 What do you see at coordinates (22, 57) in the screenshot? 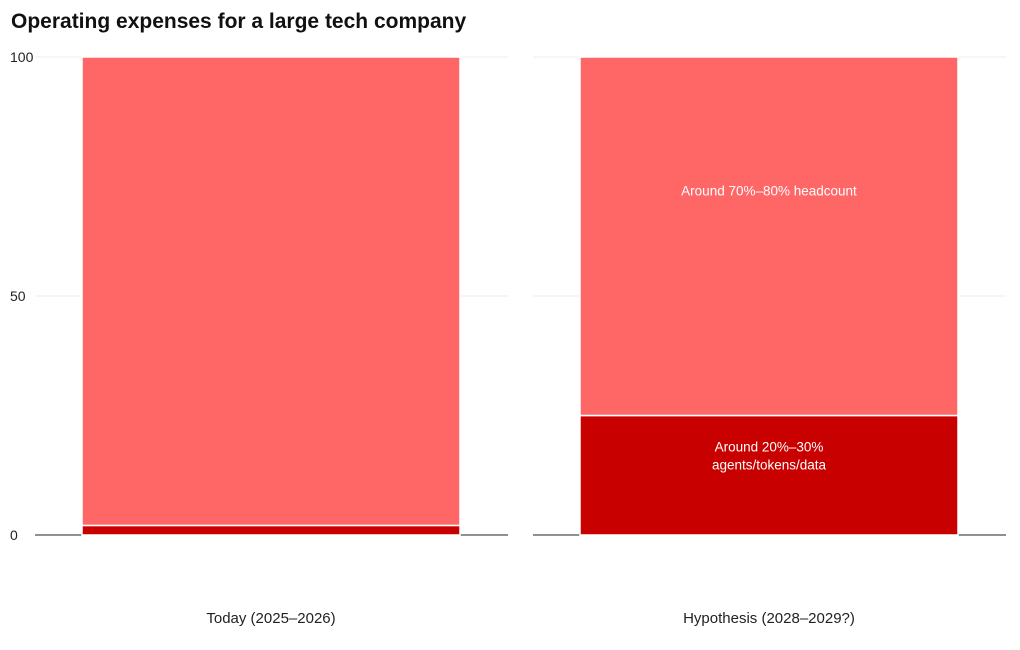
I see `y-tick-label-100: 100` at bounding box center [22, 57].